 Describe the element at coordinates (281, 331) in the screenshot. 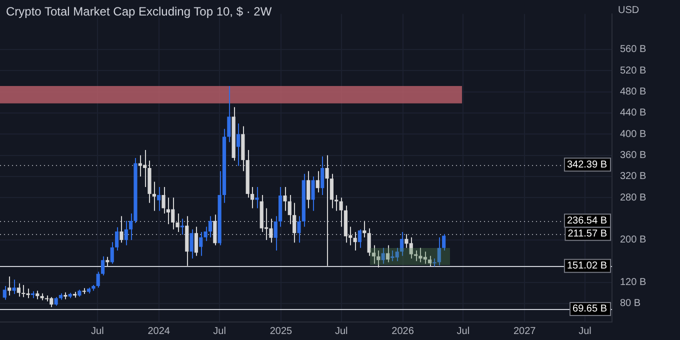

I see `x-tick-label: 2025` at that location.